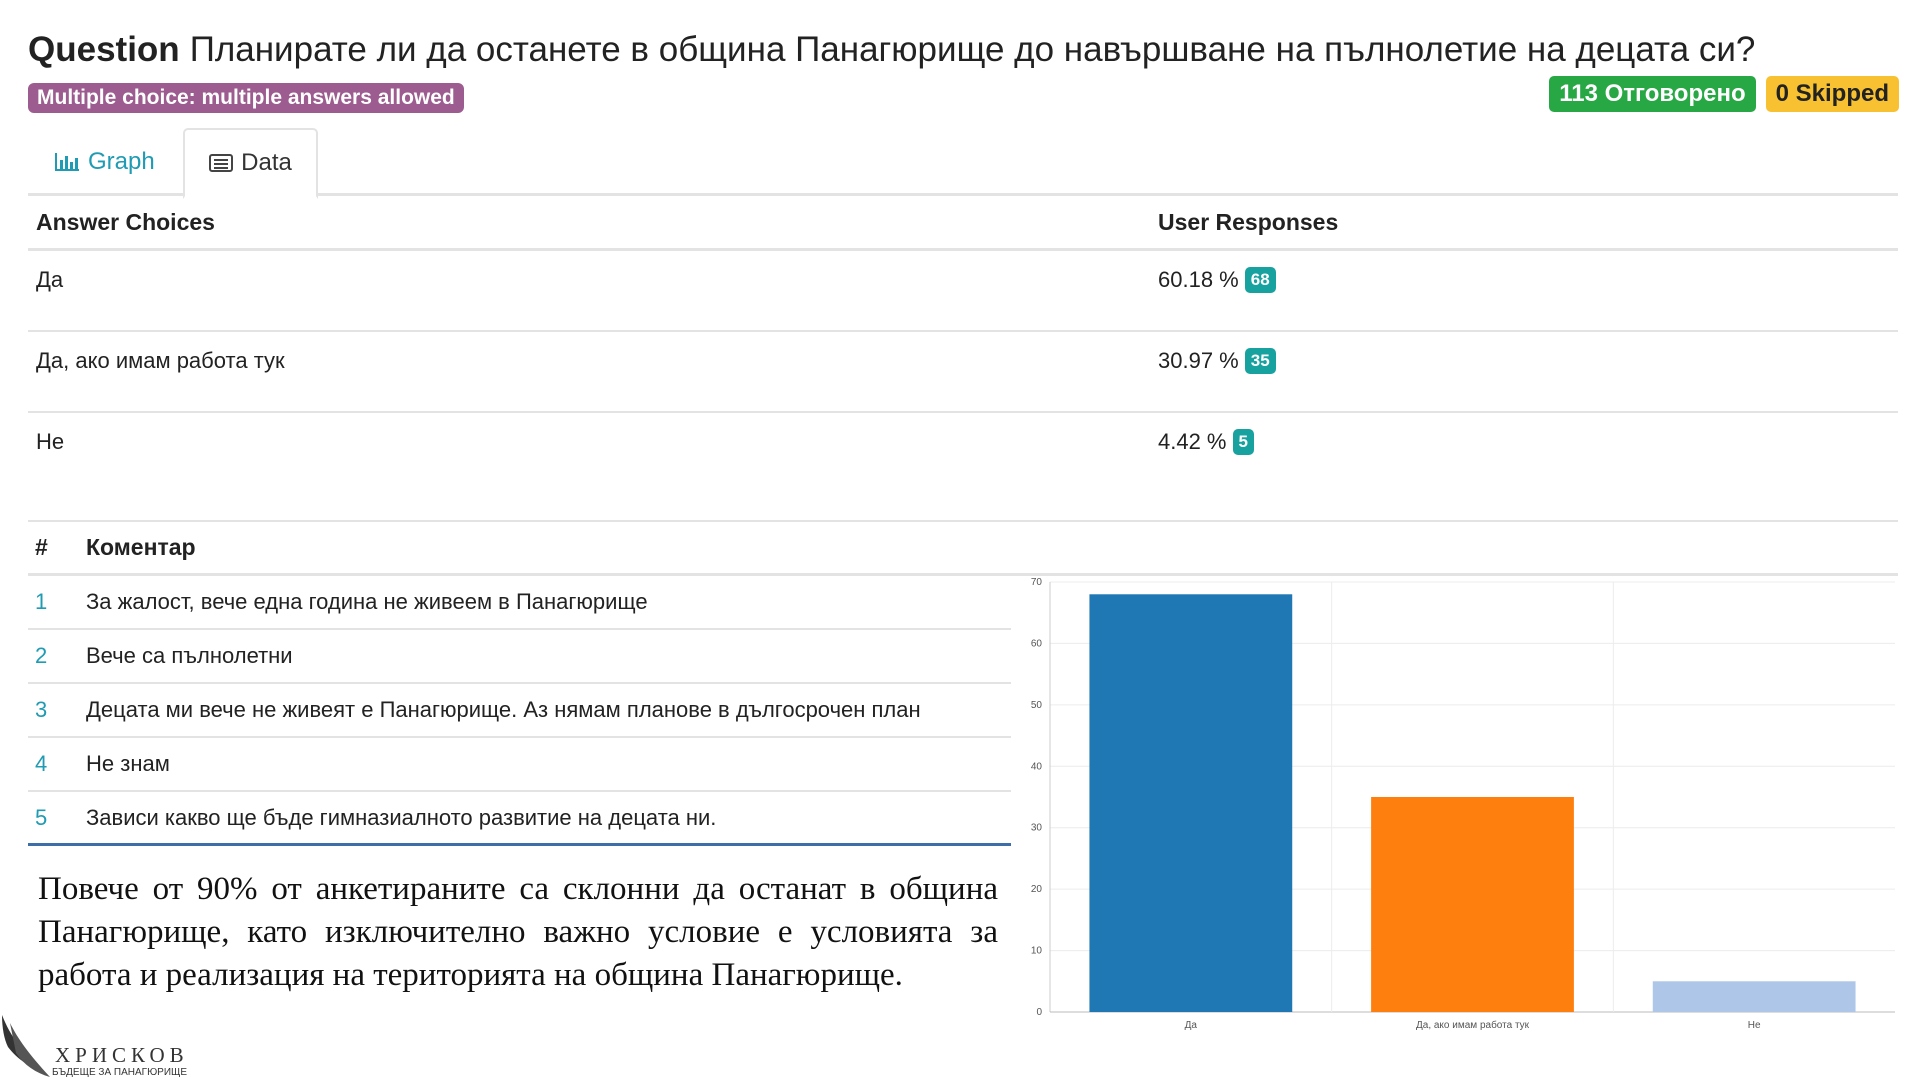  What do you see at coordinates (121, 161) in the screenshot?
I see `tab-graph-label: Graph` at bounding box center [121, 161].